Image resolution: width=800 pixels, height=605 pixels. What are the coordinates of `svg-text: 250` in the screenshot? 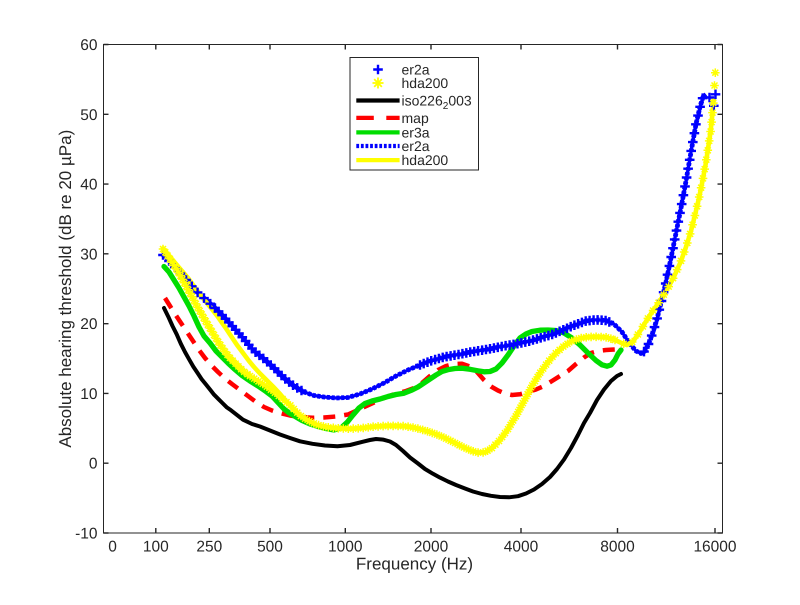 It's located at (209, 547).